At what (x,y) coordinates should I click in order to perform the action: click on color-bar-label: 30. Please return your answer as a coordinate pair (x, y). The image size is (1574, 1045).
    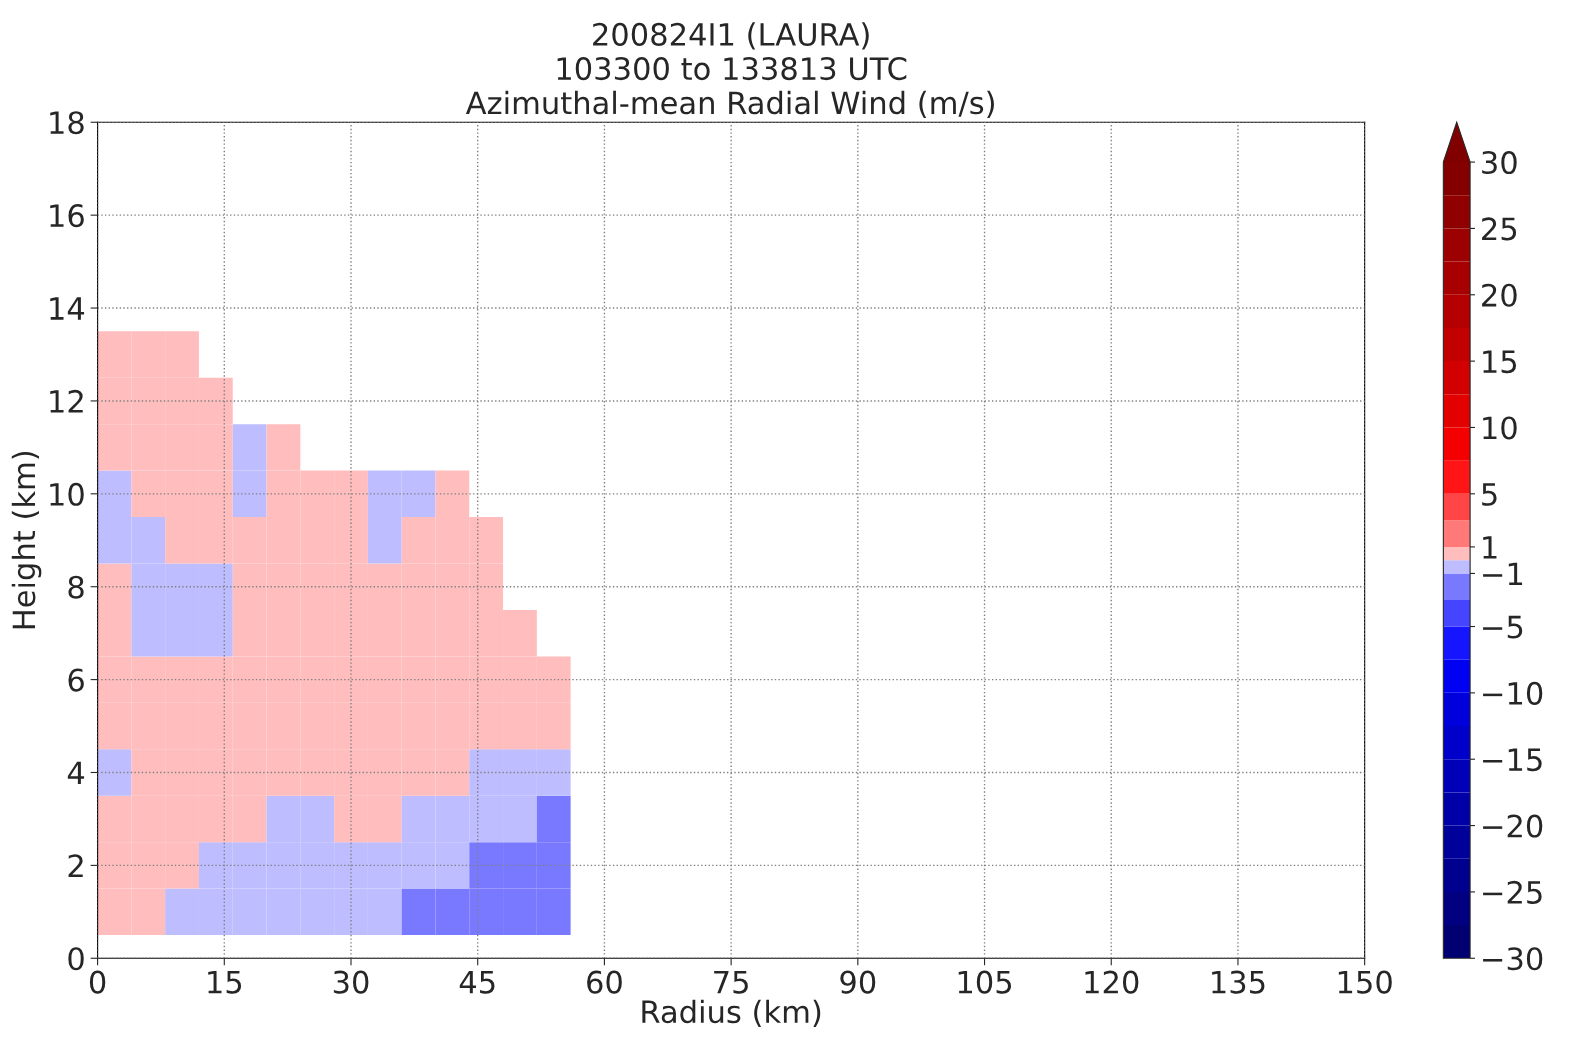
    Looking at the image, I should click on (1499, 163).